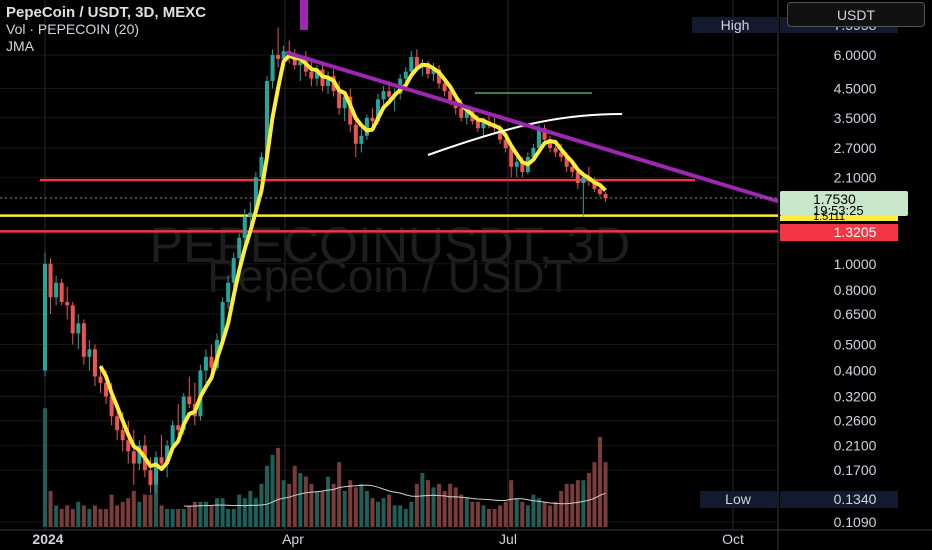 Image resolution: width=932 pixels, height=550 pixels. I want to click on price-tick-label: 3.5000, so click(855, 118).